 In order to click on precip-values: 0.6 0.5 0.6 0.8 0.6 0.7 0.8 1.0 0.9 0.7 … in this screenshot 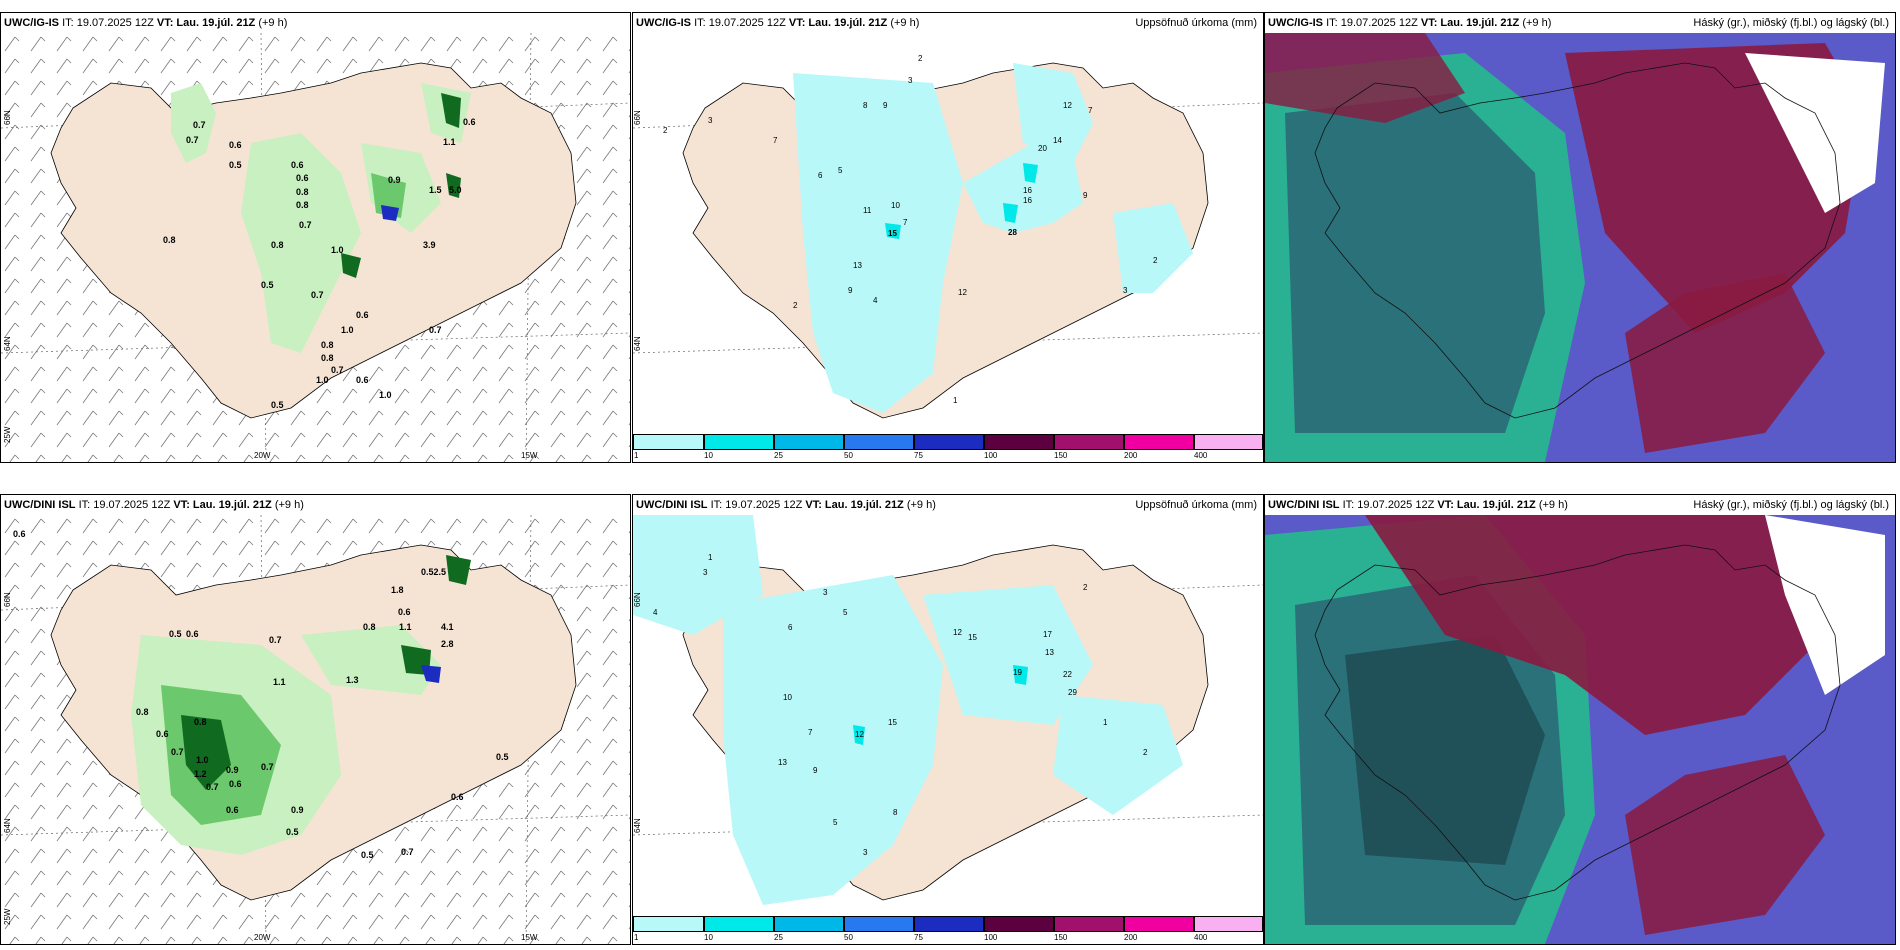, I will do `click(261, 694)`.